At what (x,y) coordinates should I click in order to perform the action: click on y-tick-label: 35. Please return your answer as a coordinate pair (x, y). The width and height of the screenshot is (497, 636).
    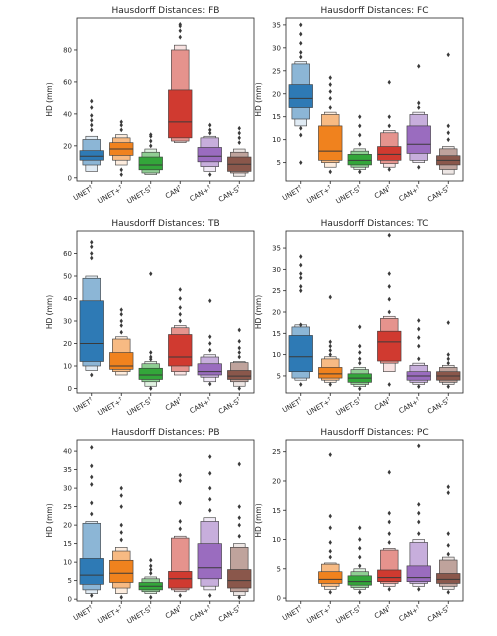
    Looking at the image, I should click on (67, 470).